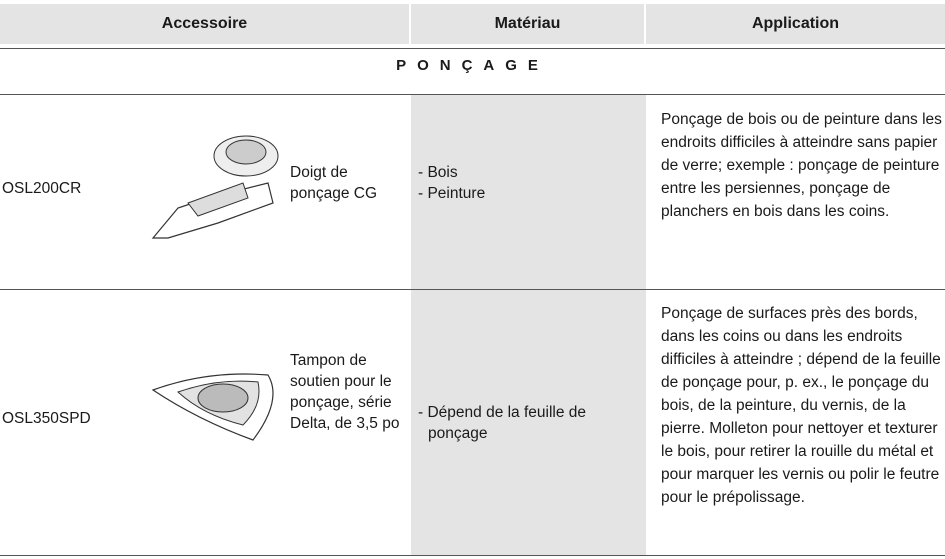  I want to click on header-cell: Matériau, so click(527, 24).